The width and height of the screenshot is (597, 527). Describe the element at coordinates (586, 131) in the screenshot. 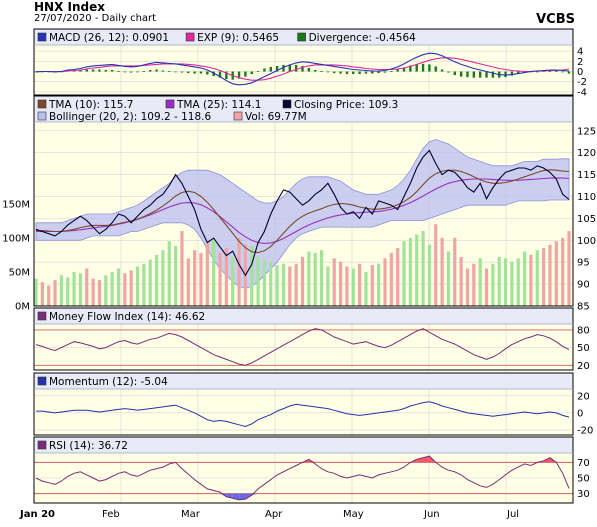

I see `price-ytick-label: 125` at that location.